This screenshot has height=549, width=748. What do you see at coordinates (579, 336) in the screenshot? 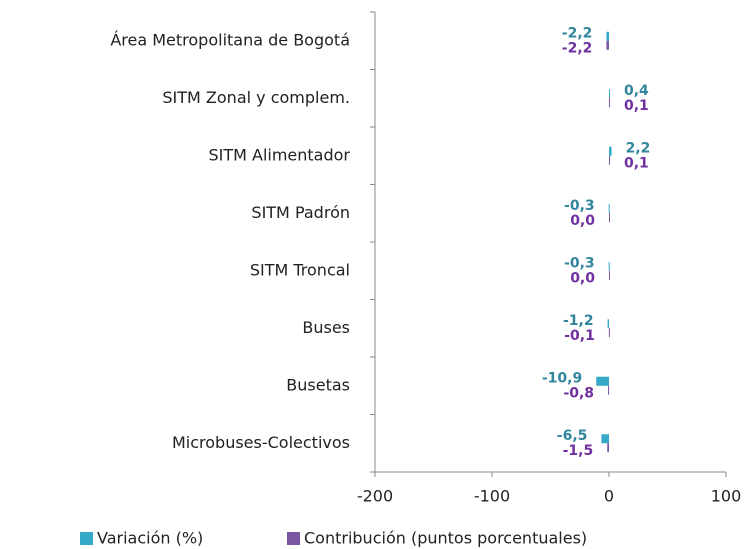
I see `data-label: -0,1` at bounding box center [579, 336].